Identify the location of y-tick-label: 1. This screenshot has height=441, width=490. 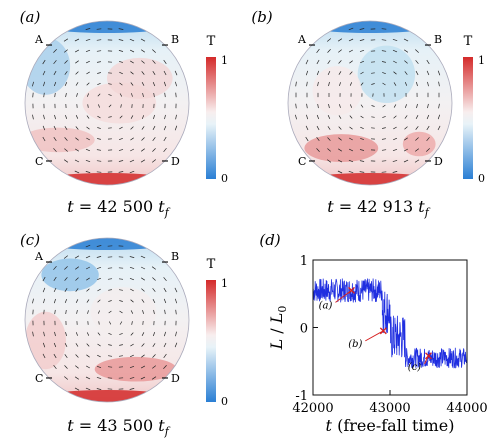
(304, 261).